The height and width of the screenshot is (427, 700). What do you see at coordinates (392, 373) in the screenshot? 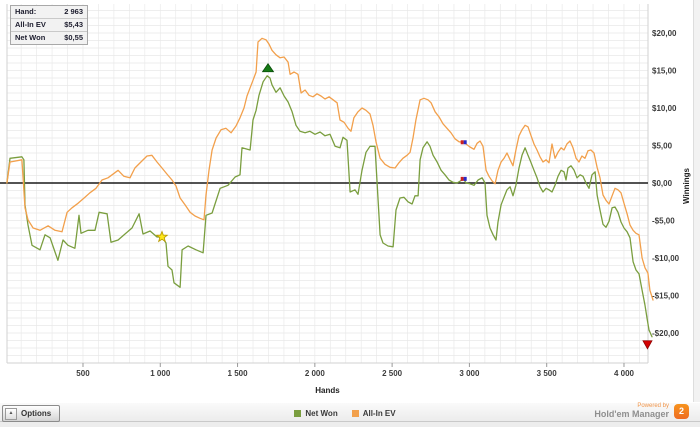
I see `x-tick-label: 2 500` at bounding box center [392, 373].